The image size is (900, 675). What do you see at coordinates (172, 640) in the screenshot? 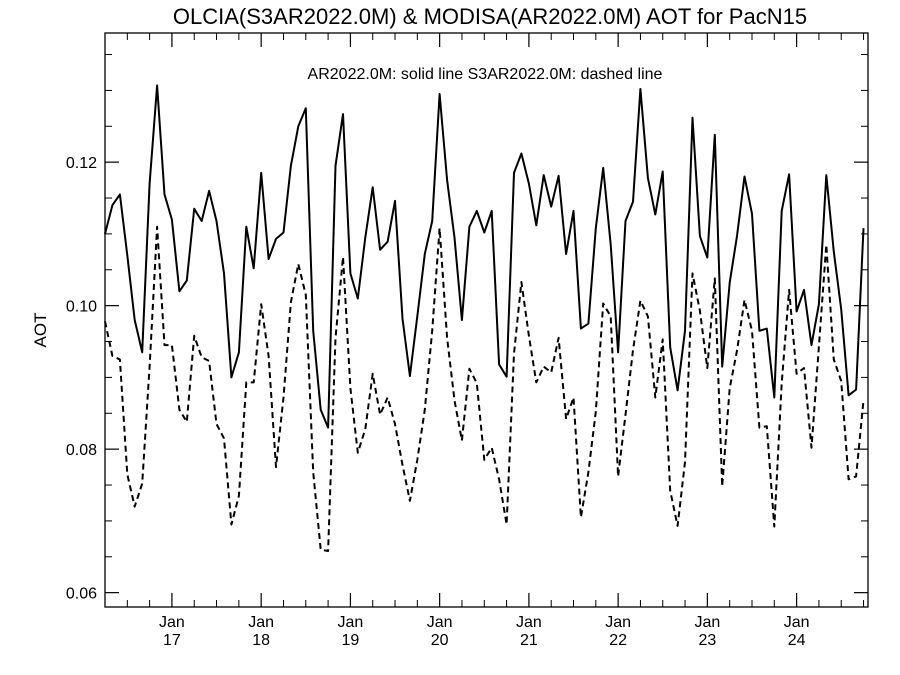
I see `x-tick-year-label: 17` at bounding box center [172, 640].